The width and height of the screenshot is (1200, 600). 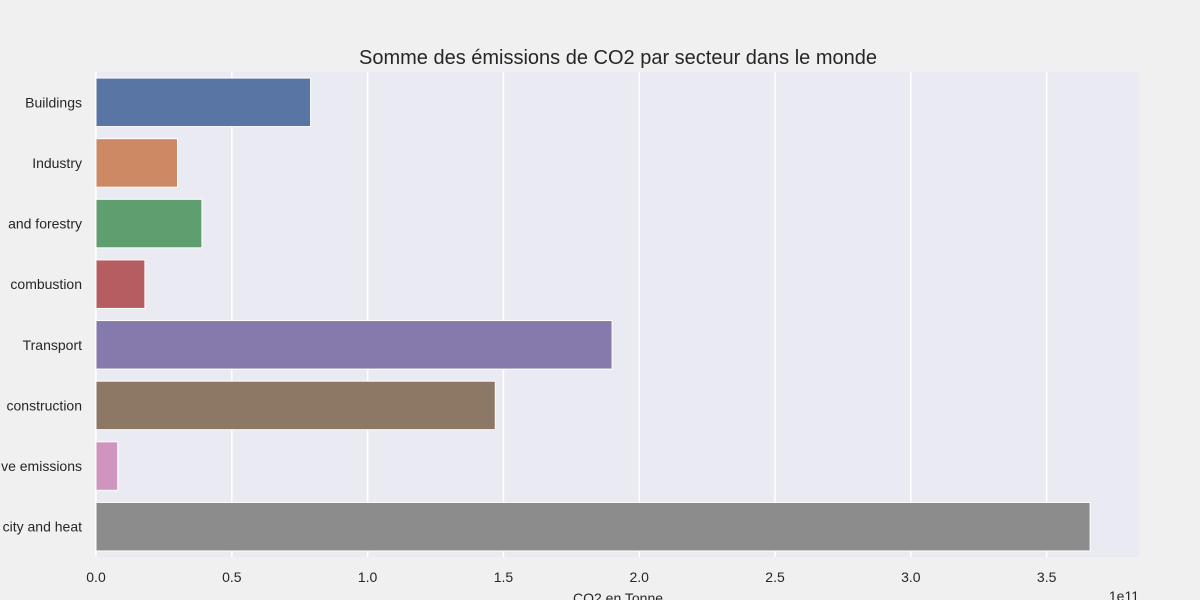 What do you see at coordinates (45, 224) in the screenshot?
I see `y-tick-label: and forestry` at bounding box center [45, 224].